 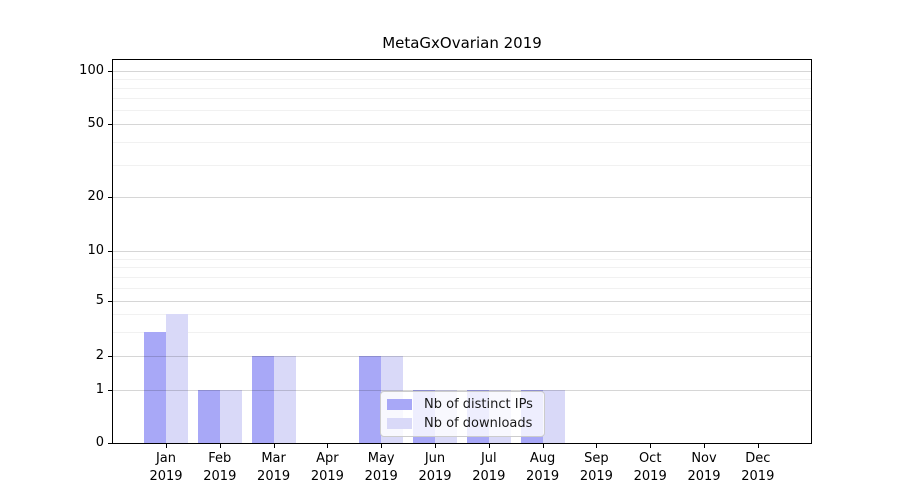 What do you see at coordinates (381, 468) in the screenshot?
I see `x-tick-label-may: May 2019` at bounding box center [381, 468].